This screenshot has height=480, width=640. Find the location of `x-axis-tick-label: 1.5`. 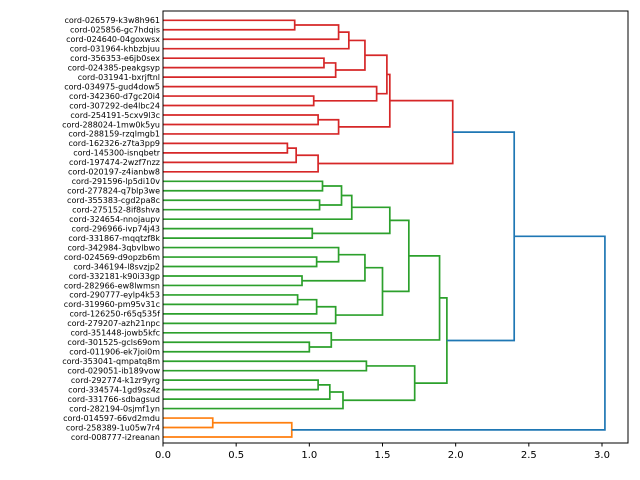

x-axis-tick-label: 1.5 is located at coordinates (383, 455).